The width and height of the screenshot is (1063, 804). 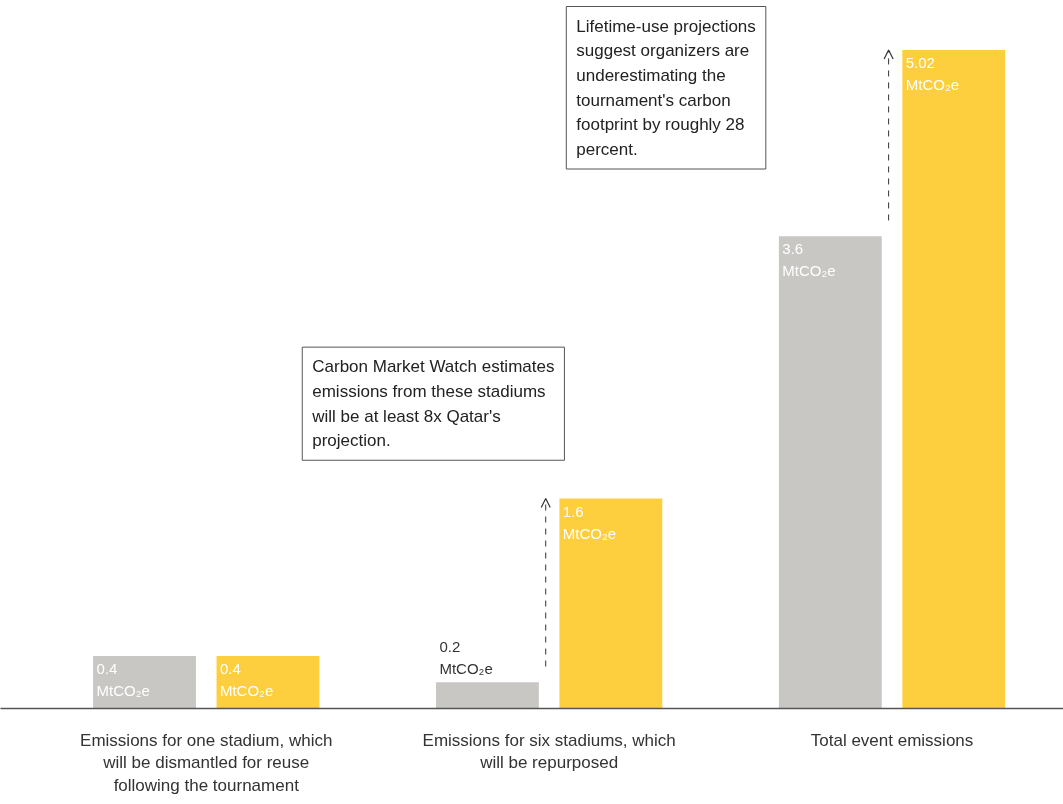 I want to click on data-label: 0.2 MtCO₂e, so click(x=466, y=658).